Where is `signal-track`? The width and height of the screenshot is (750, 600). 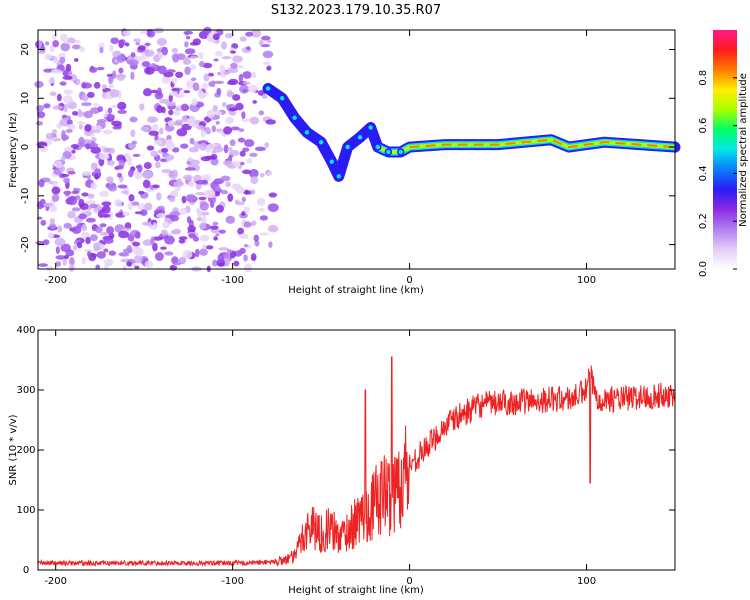 signal-track is located at coordinates (471, 132).